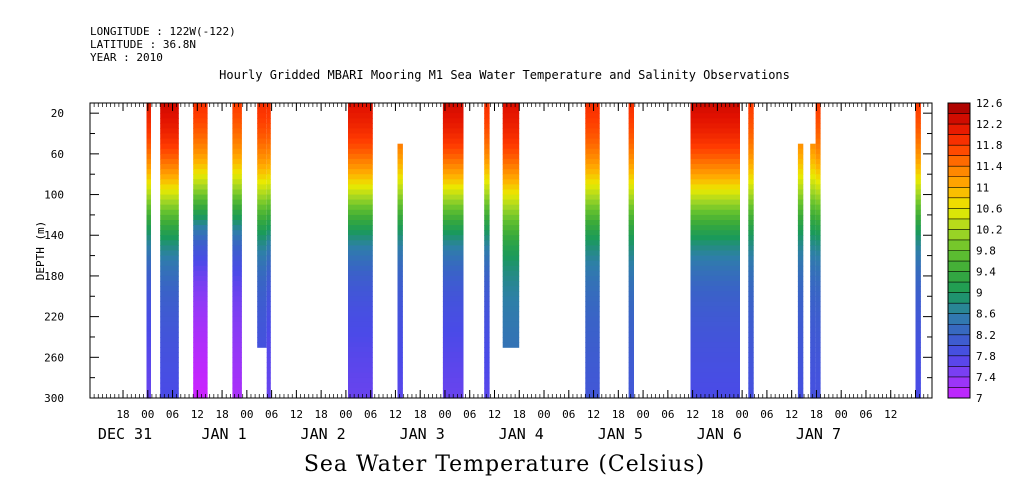 This screenshot has height=504, width=1009. What do you see at coordinates (54, 357) in the screenshot?
I see `y-tick-label: 260` at bounding box center [54, 357].